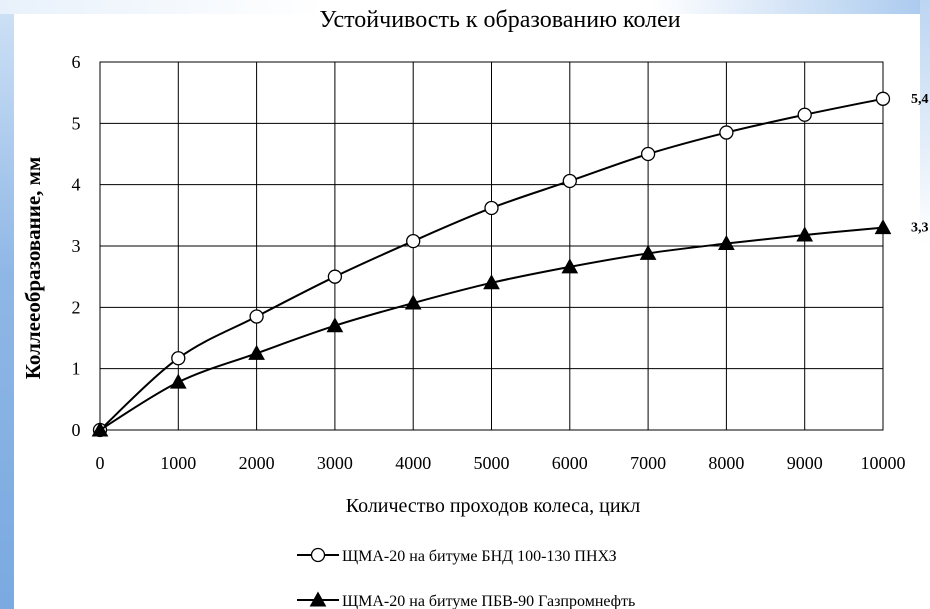 The image size is (930, 609). Describe the element at coordinates (920, 99) in the screenshot. I see `end-value-label: 5,4` at that location.